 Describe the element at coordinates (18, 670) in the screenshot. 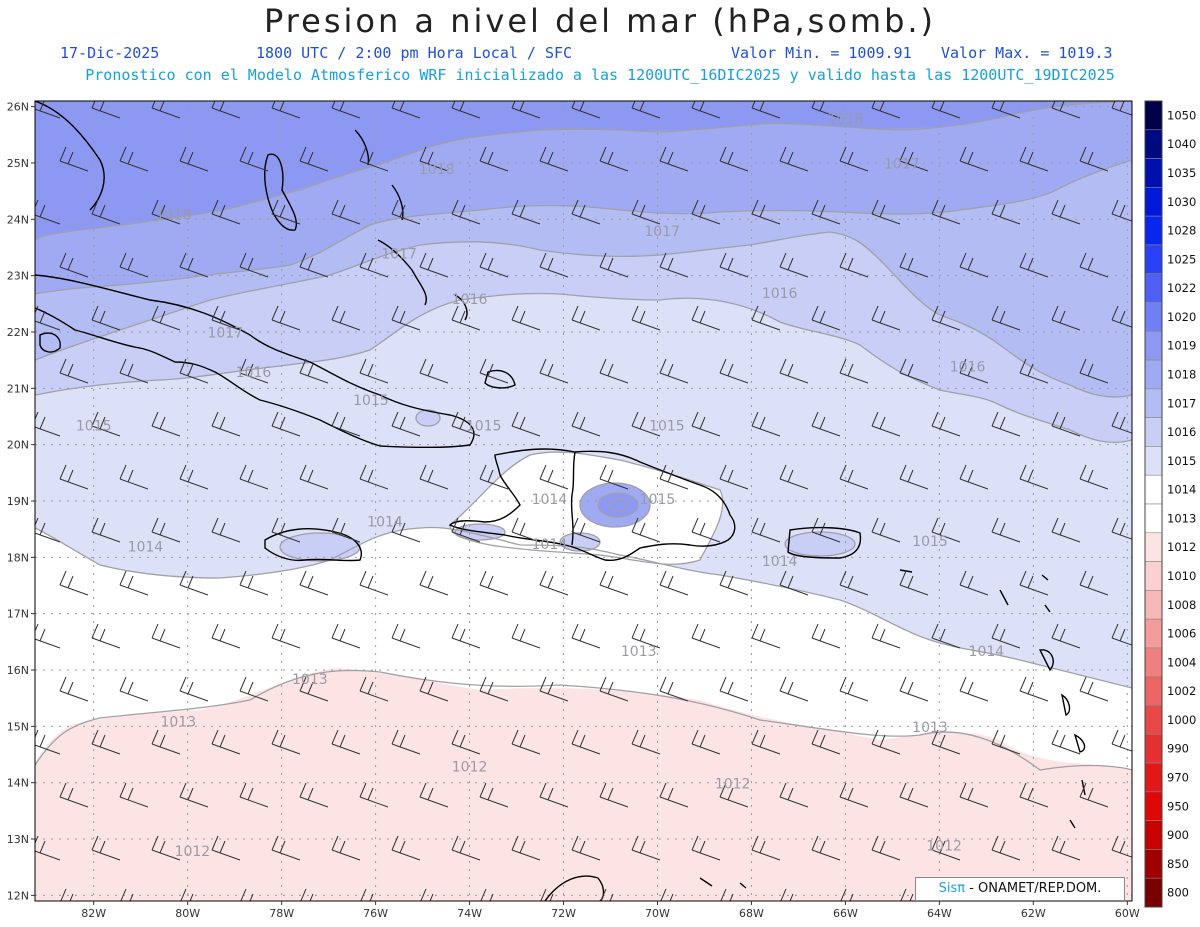

I see `lat-label: 16N` at that location.